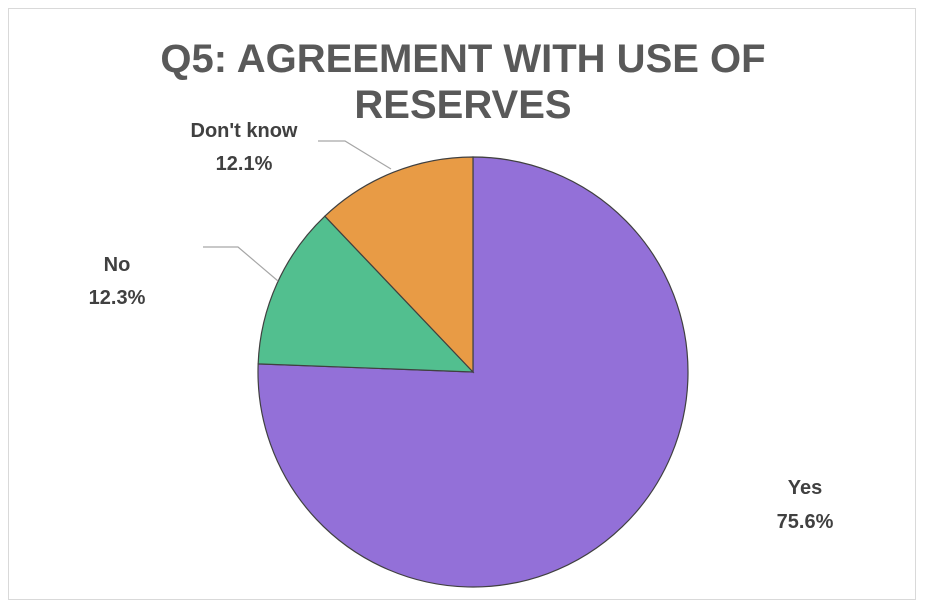 This screenshot has width=926, height=608. I want to click on data-label-percent: 75.6%, so click(805, 522).